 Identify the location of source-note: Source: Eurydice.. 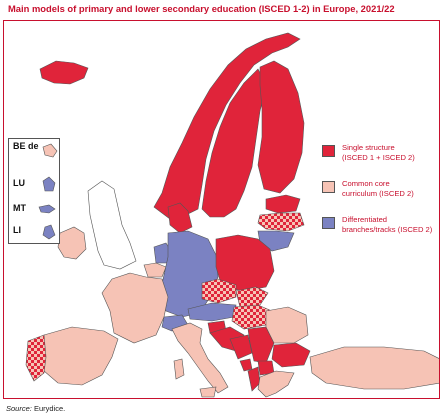
(35, 408).